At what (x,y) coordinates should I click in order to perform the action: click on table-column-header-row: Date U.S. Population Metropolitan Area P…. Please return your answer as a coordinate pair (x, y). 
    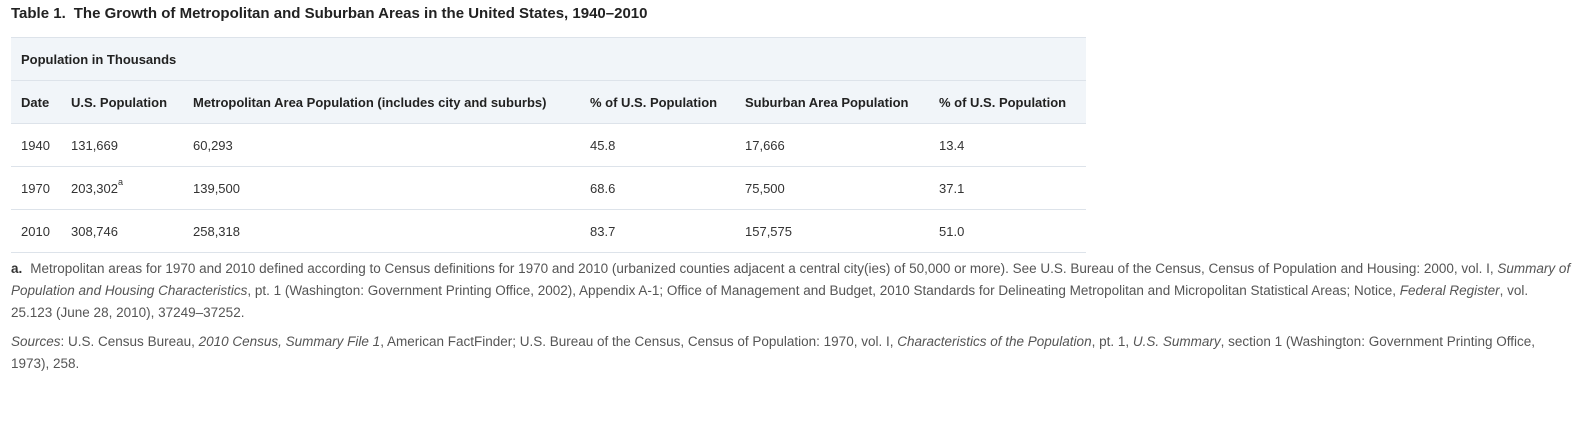
    Looking at the image, I should click on (548, 102).